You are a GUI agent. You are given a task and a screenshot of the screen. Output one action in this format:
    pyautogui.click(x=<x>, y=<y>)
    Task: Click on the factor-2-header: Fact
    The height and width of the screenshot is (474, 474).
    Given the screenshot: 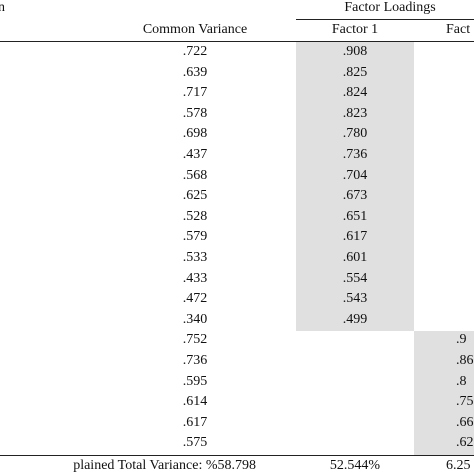 What is the action you would take?
    pyautogui.click(x=458, y=29)
    